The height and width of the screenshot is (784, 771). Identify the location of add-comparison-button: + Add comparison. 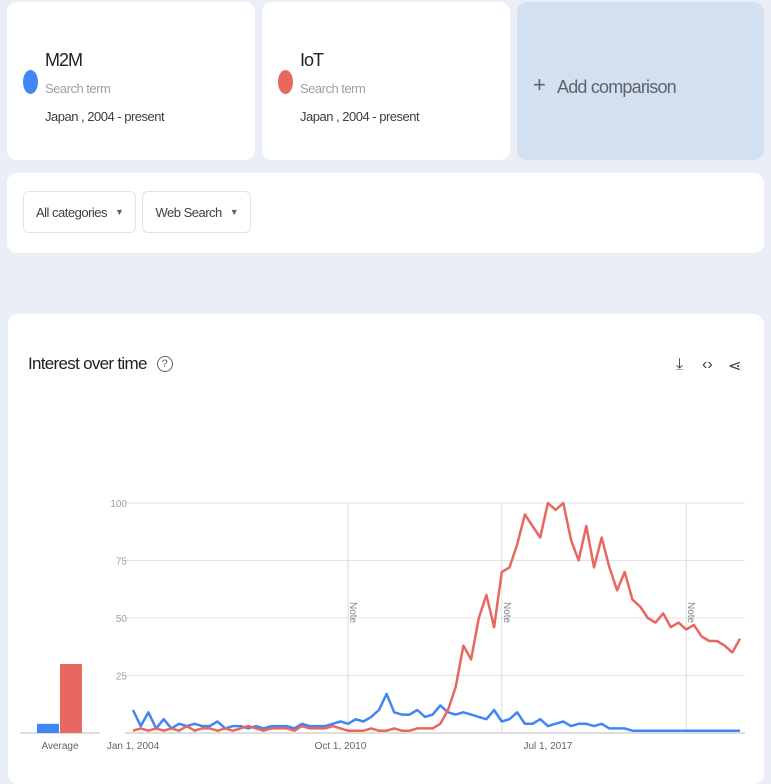
(640, 81).